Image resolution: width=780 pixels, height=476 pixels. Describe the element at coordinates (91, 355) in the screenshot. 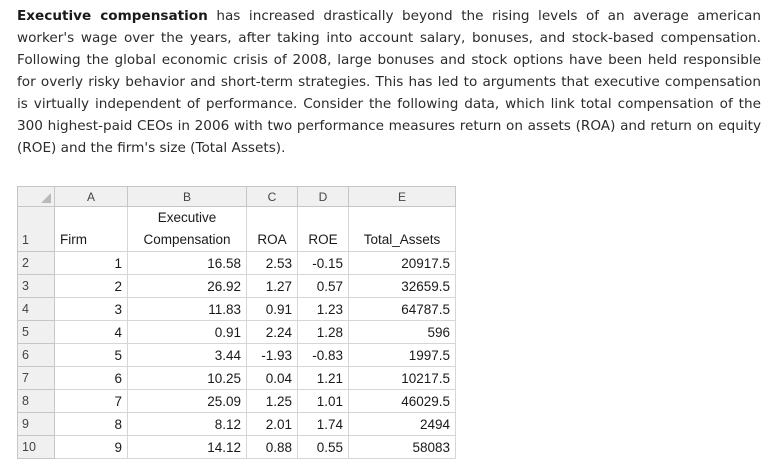

I see `firm-cell: 5` at that location.